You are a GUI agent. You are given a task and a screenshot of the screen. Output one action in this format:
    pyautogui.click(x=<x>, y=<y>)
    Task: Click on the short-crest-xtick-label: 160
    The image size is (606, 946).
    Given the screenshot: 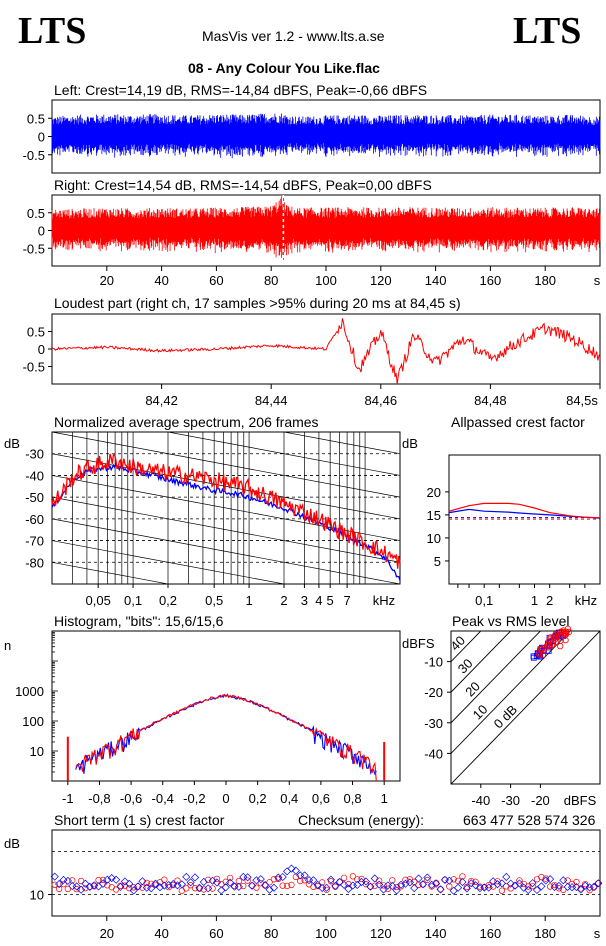 What is the action you would take?
    pyautogui.click(x=491, y=933)
    